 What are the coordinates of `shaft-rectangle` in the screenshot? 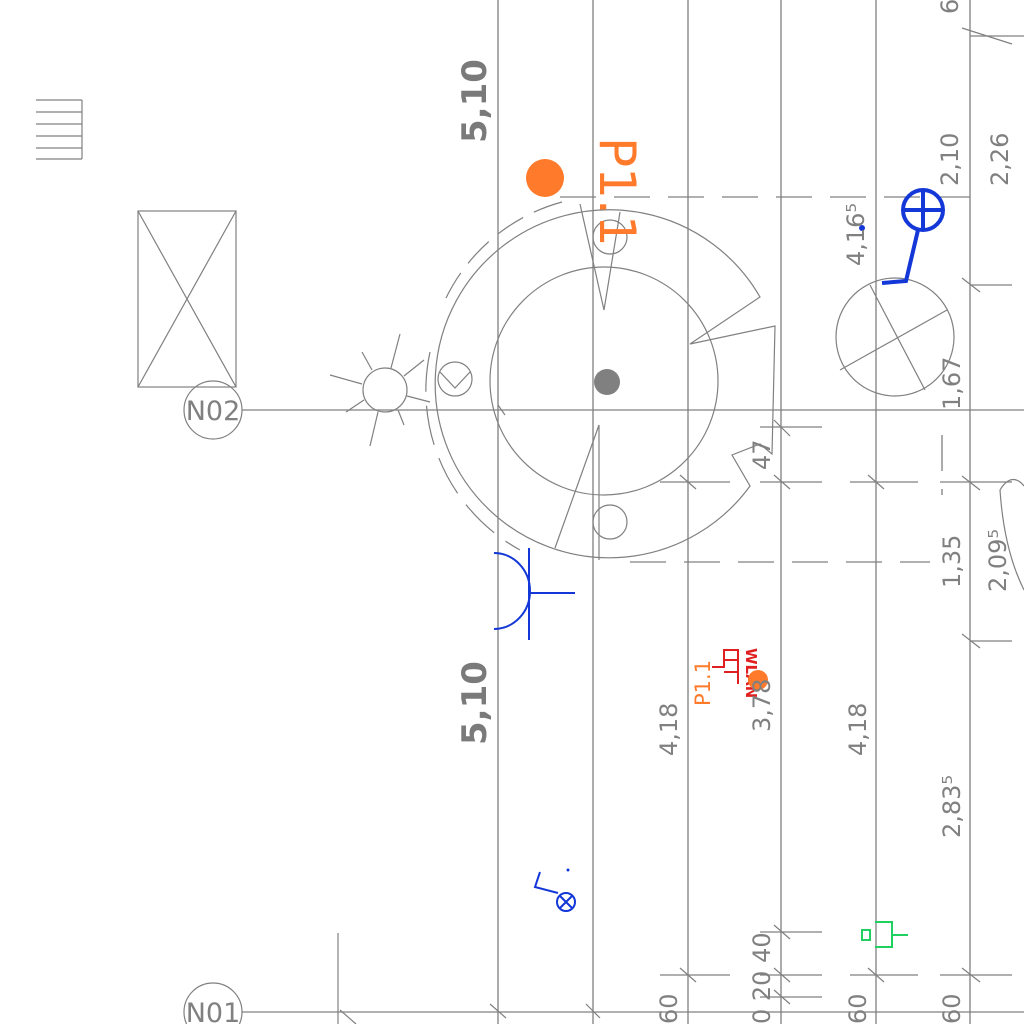 It's located at (187, 299).